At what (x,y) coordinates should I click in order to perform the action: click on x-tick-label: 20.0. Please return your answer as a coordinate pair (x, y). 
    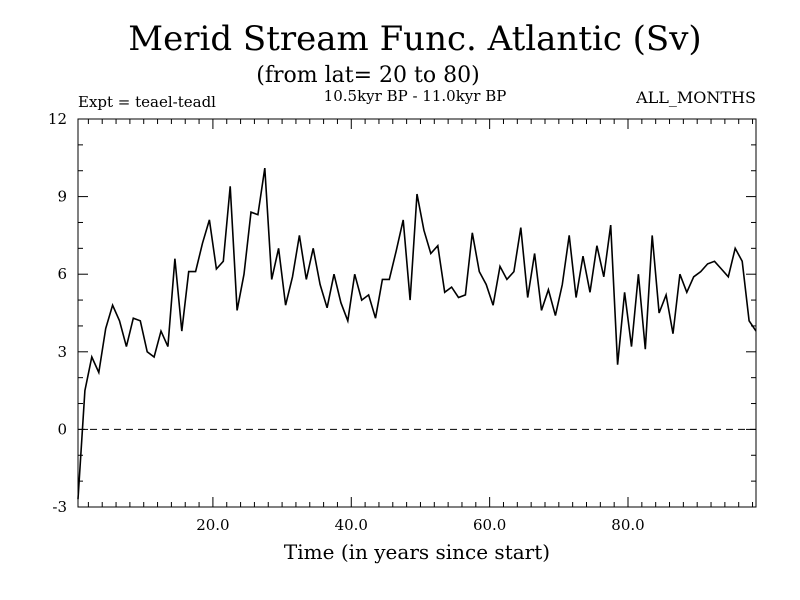
    Looking at the image, I should click on (212, 525).